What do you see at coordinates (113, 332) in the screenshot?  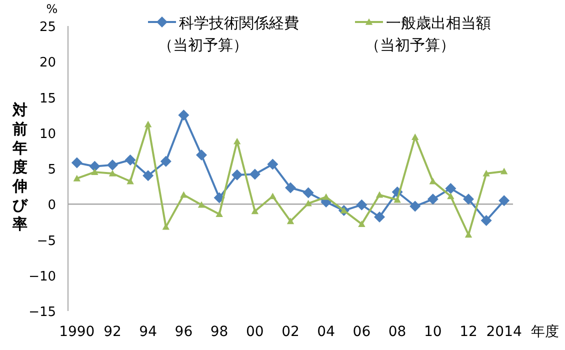 I see `x-tick-label: 92` at bounding box center [113, 332].